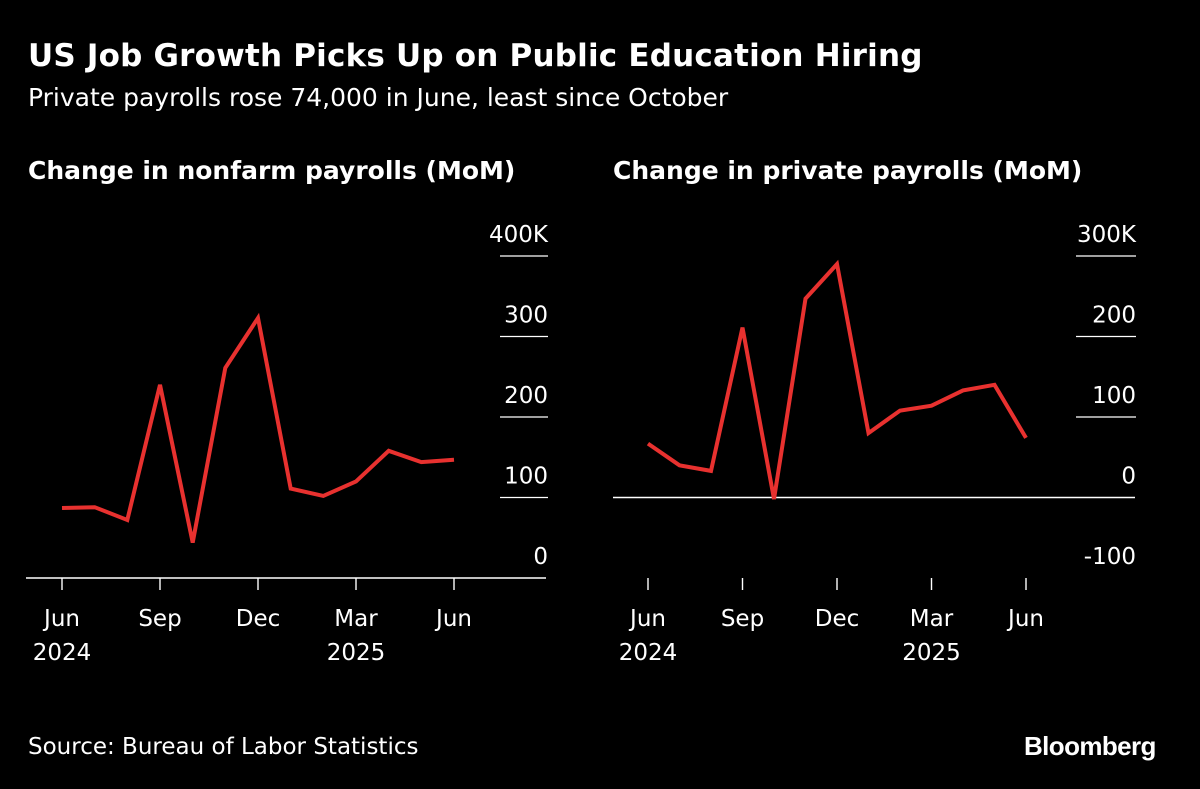  I want to click on private-x-tick-label-0: Jun, so click(647, 619).